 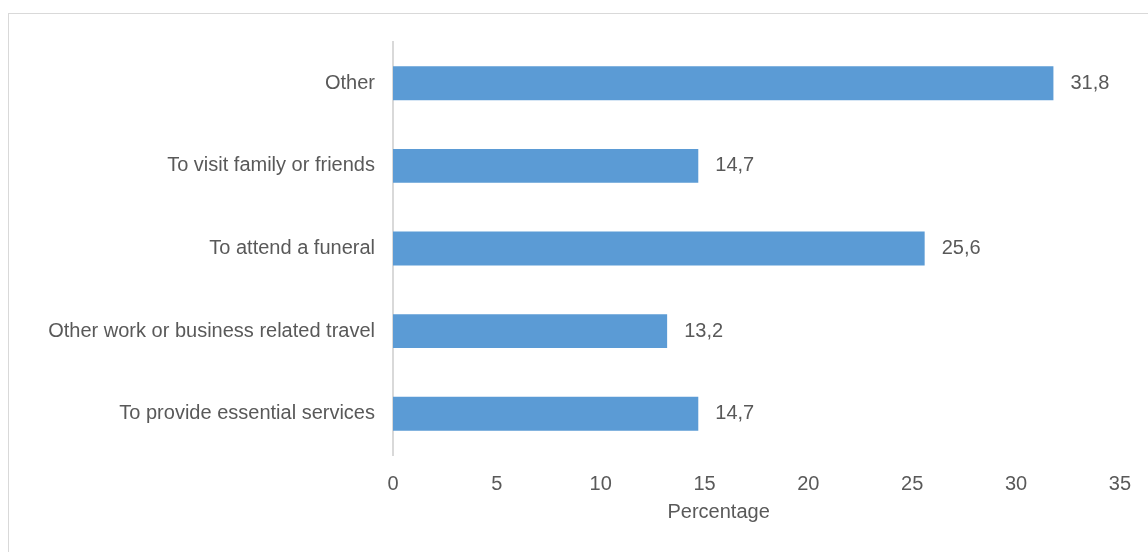 I want to click on x-axis-title: Percentage, so click(x=718, y=510).